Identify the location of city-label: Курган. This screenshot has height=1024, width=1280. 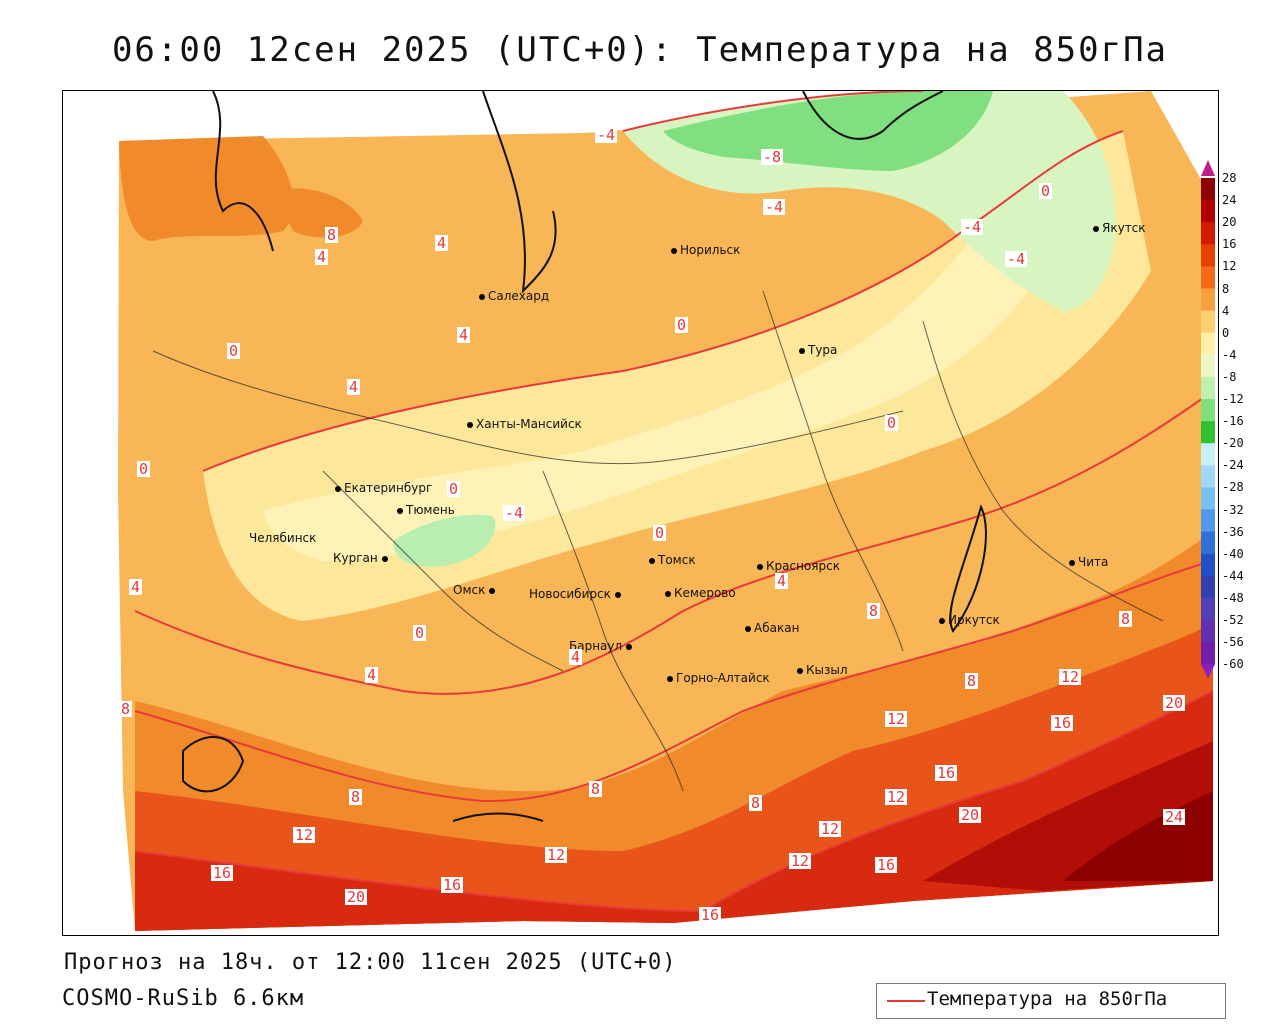
(355, 558).